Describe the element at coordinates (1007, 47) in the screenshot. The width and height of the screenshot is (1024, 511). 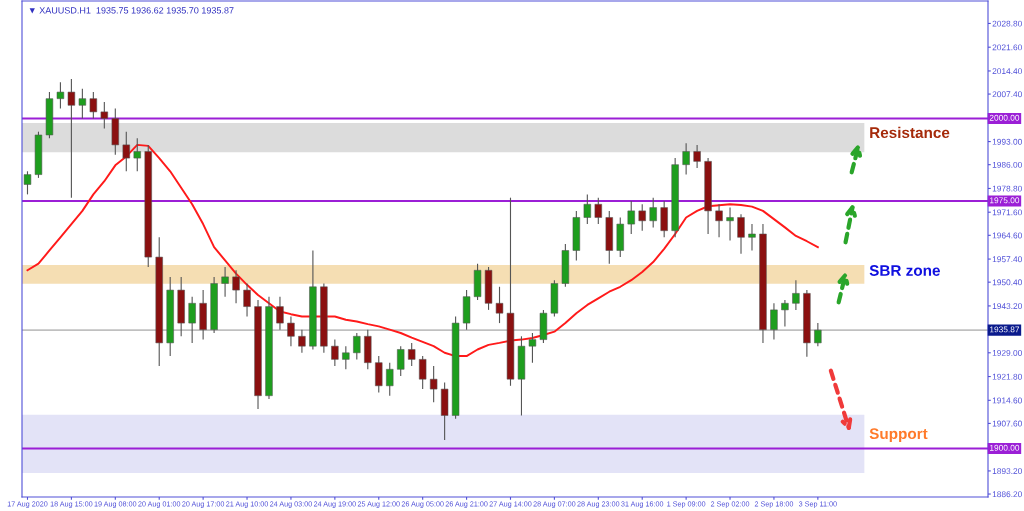
I see `y-tick-label: 2021.60` at that location.